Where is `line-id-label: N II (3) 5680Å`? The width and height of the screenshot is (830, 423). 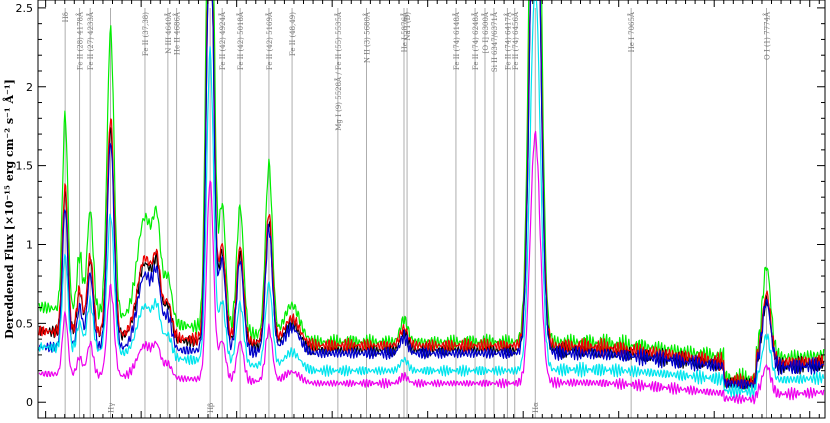 line-id-label: N II (3) 5680Å is located at coordinates (367, 37).